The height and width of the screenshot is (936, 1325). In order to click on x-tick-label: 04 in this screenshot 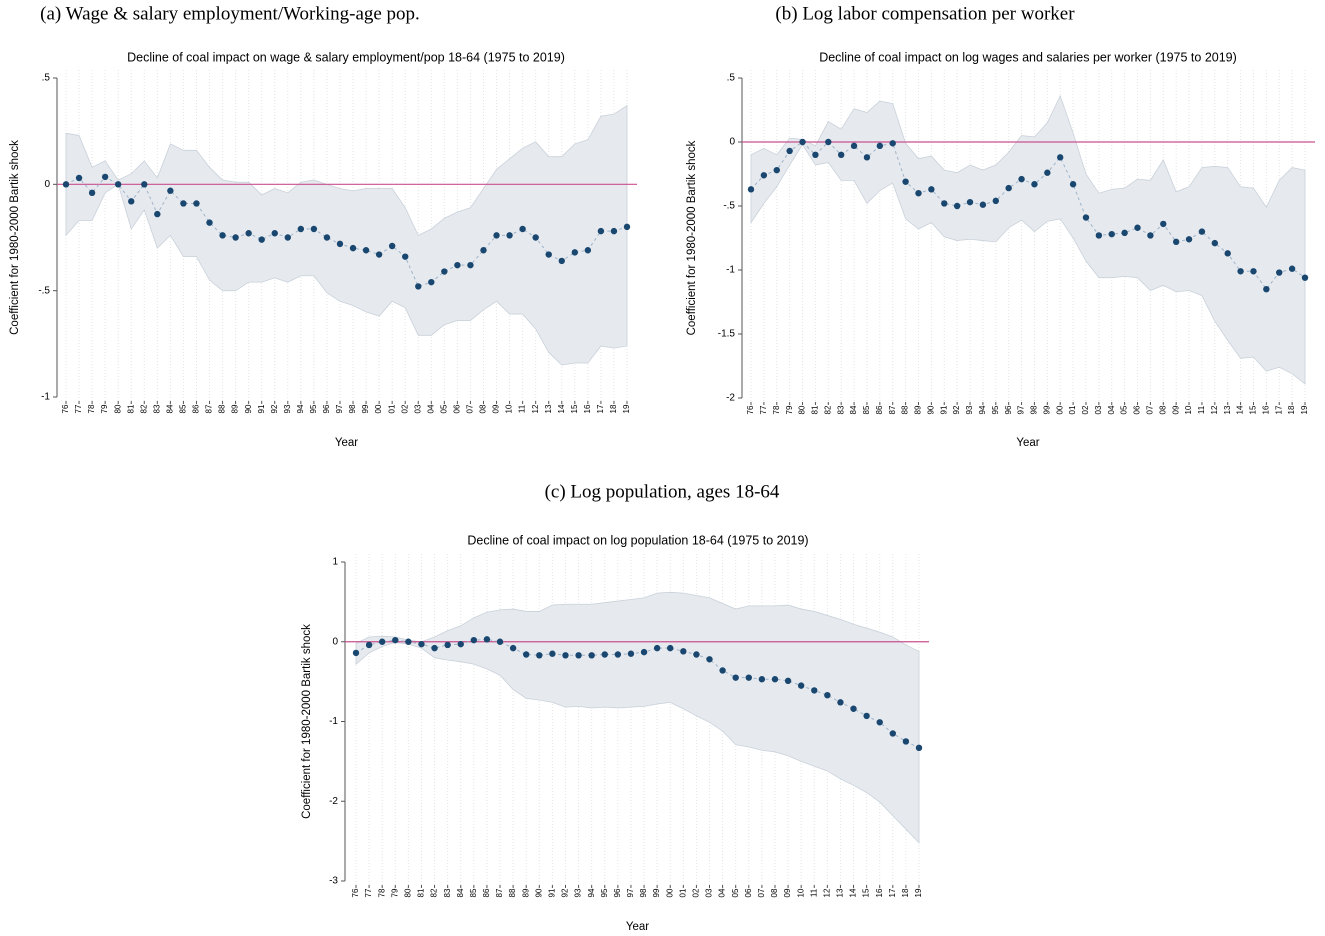, I will do `click(722, 892)`.